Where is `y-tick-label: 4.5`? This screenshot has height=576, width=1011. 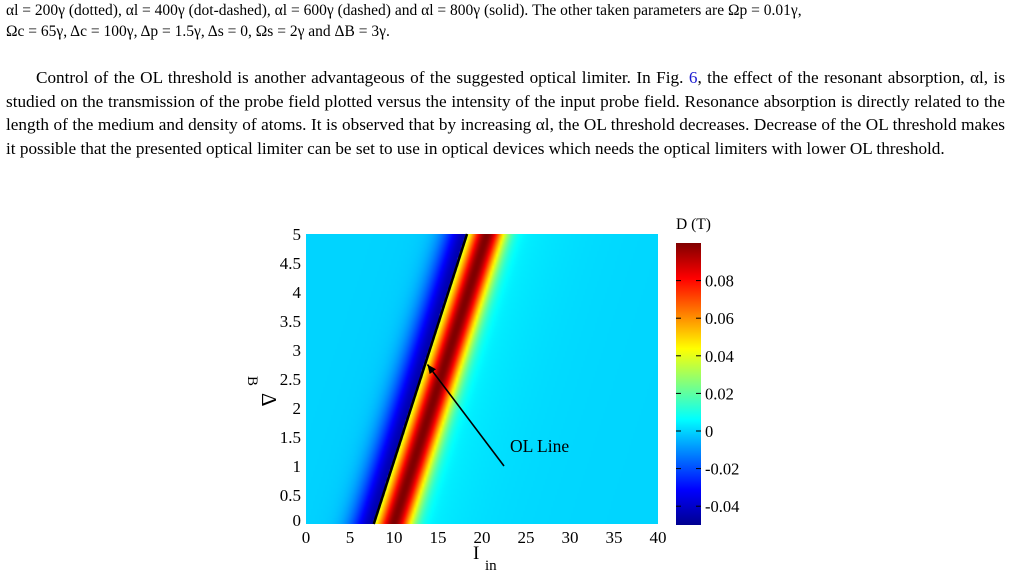 y-tick-label: 4.5 is located at coordinates (290, 263).